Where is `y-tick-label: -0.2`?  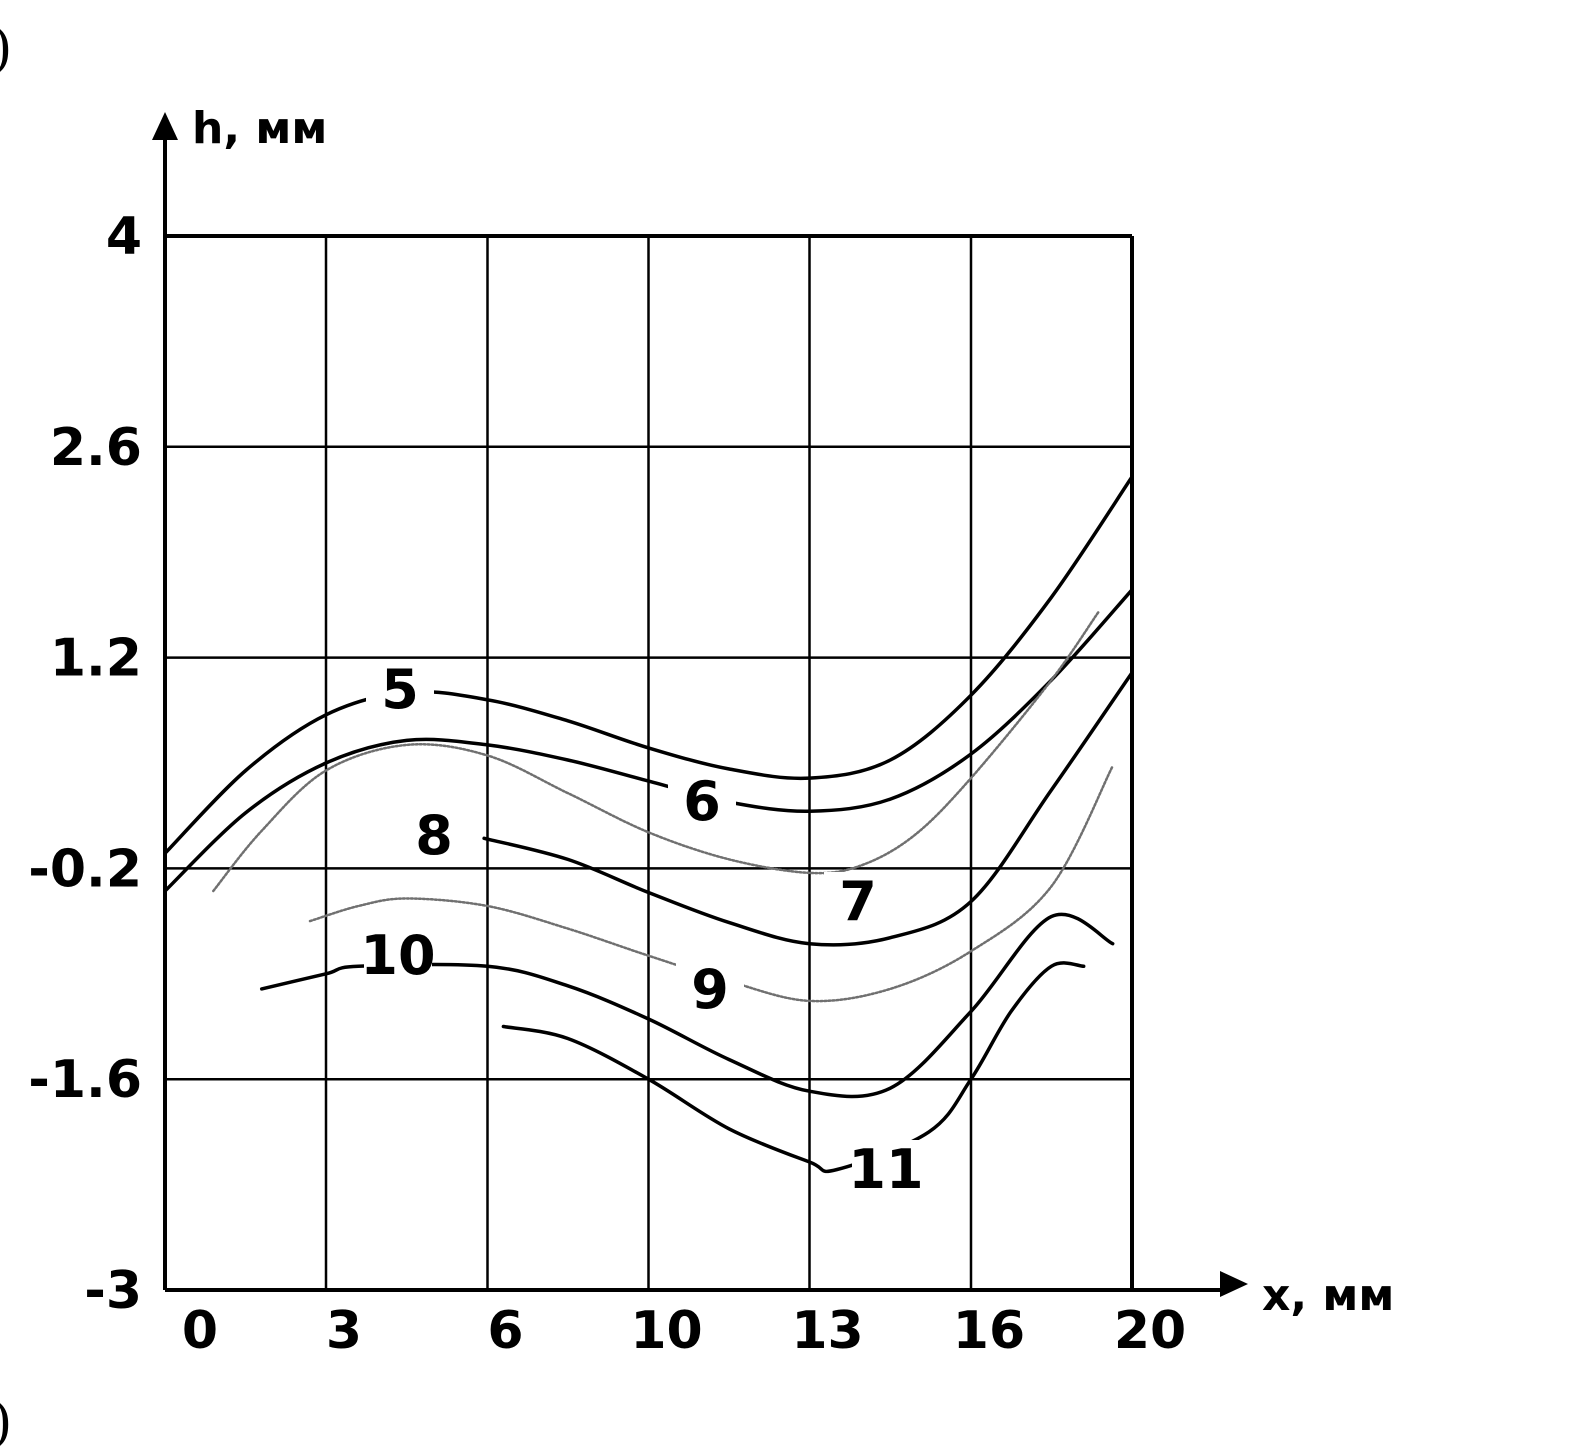 y-tick-label: -0.2 is located at coordinates (85, 869).